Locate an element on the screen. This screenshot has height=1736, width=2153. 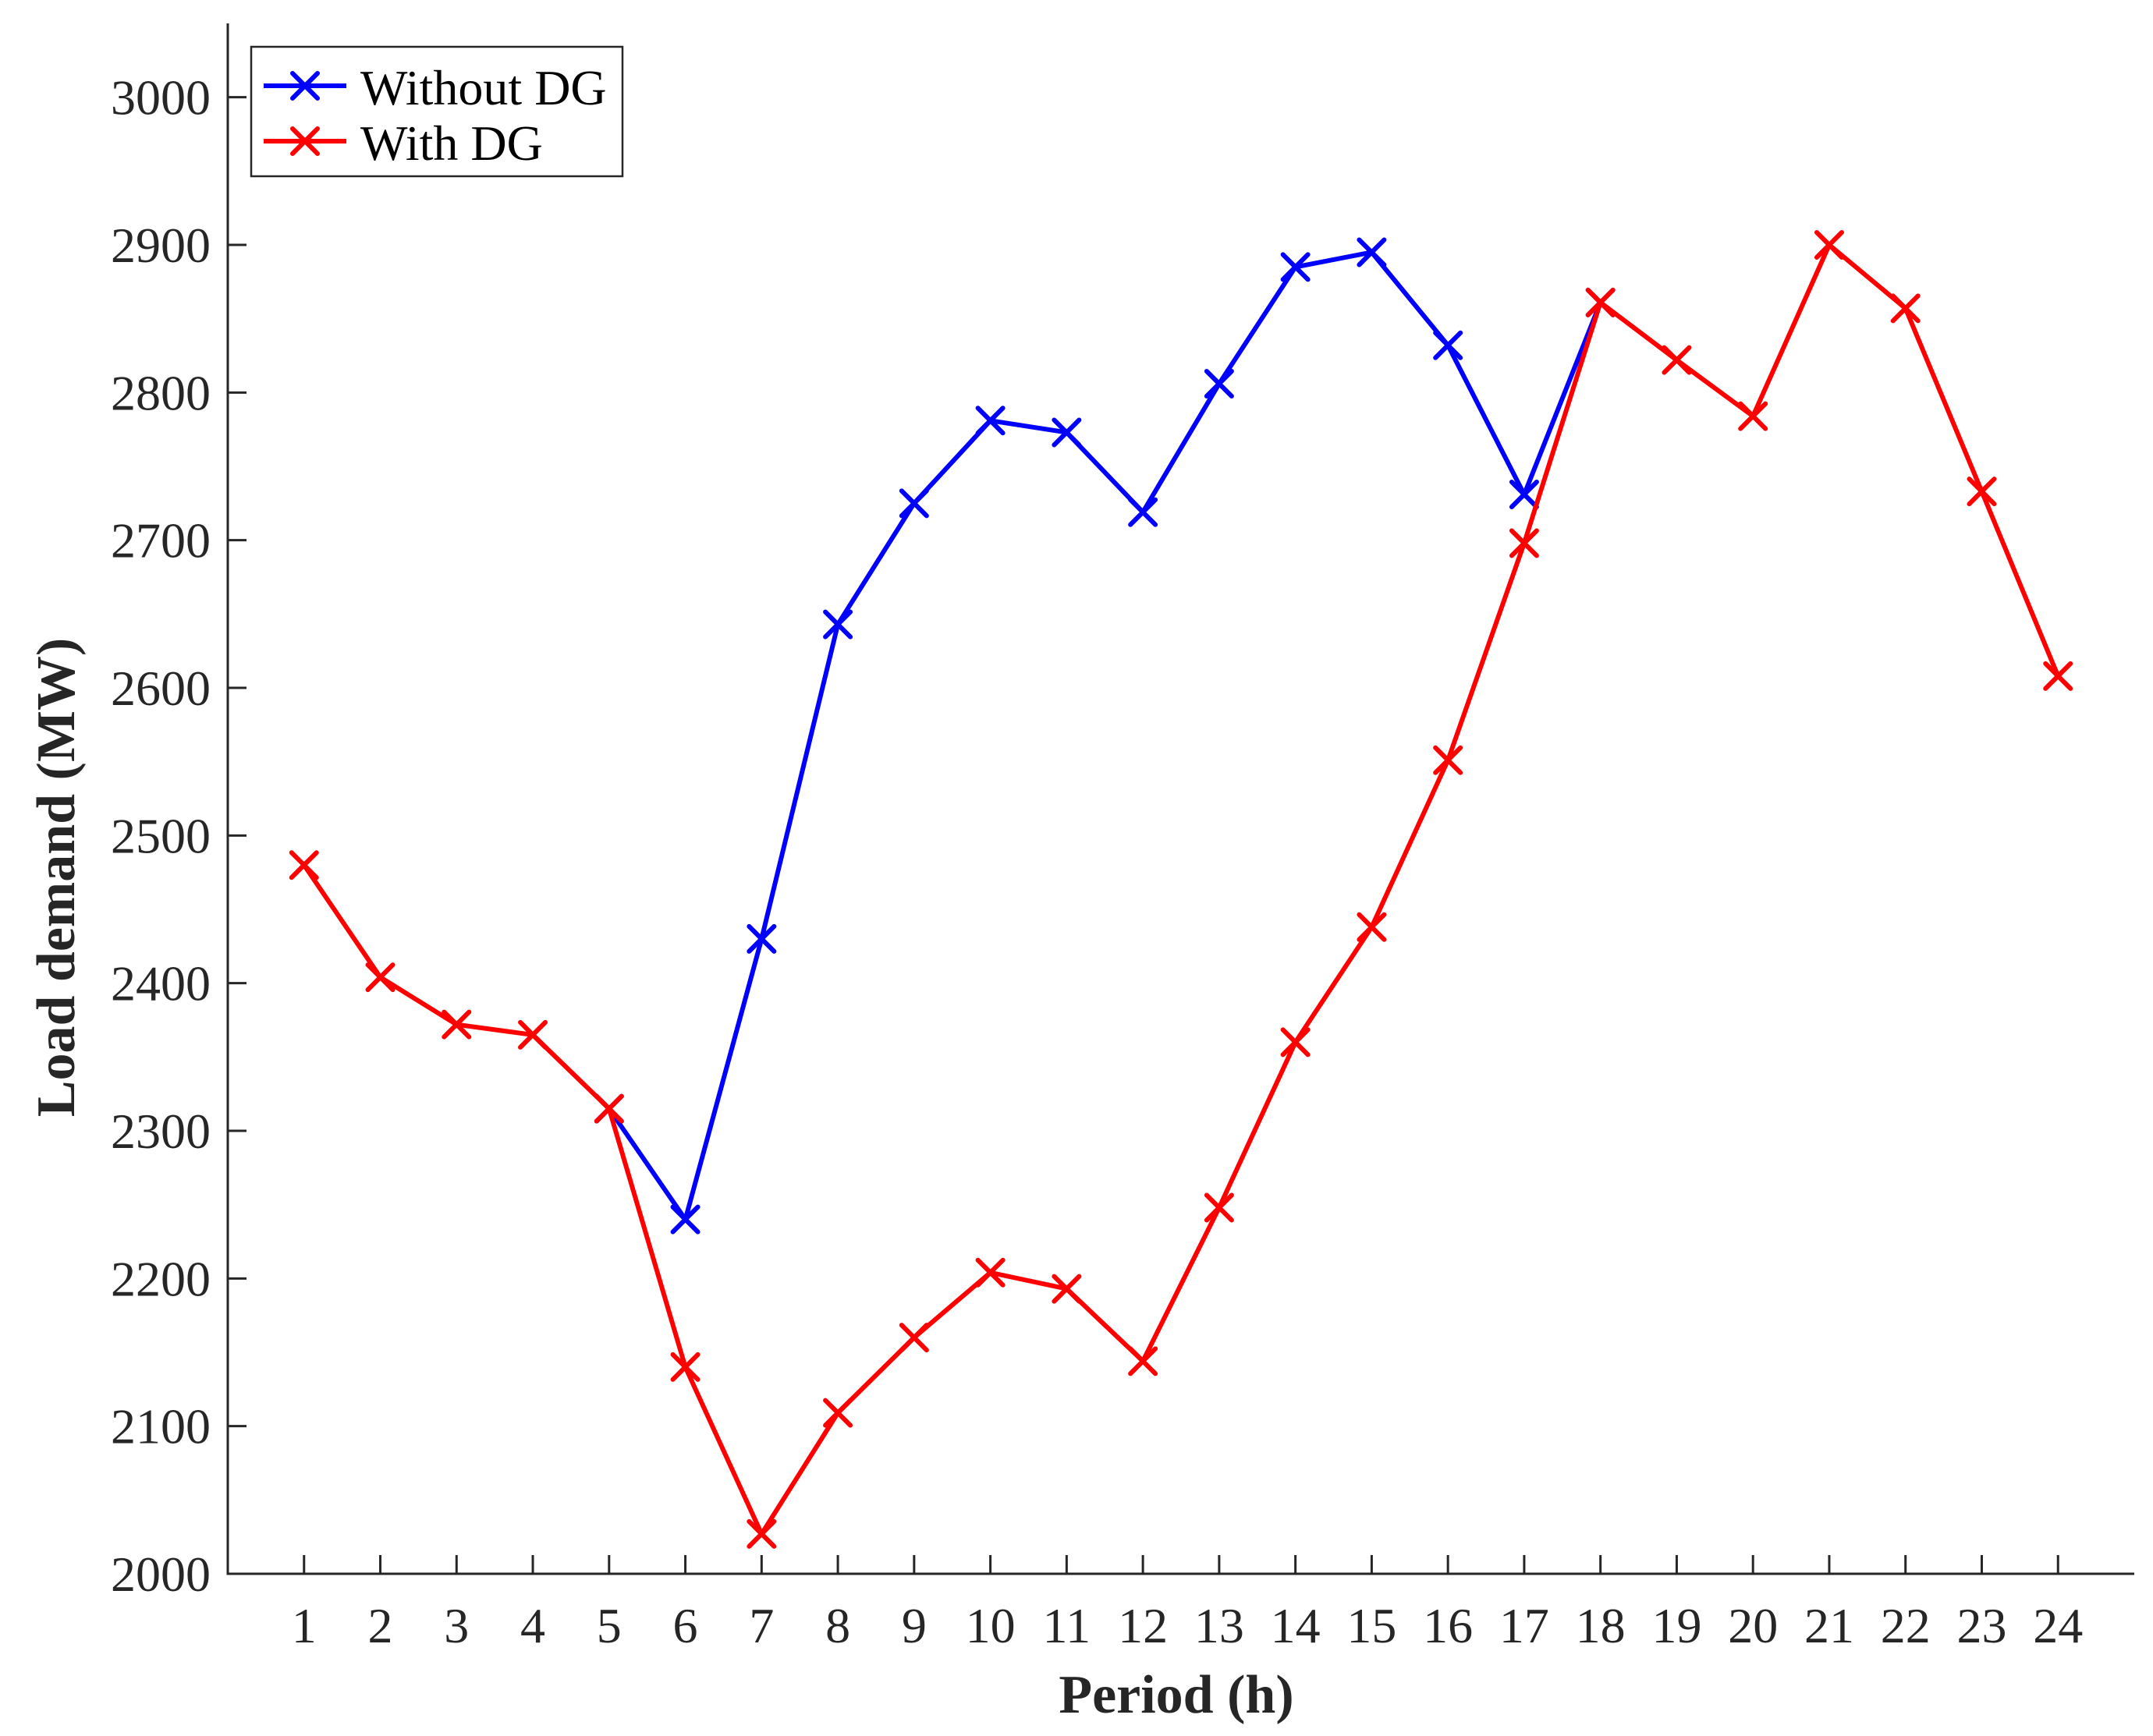
y-tick-label: 2100 is located at coordinates (161, 1426).